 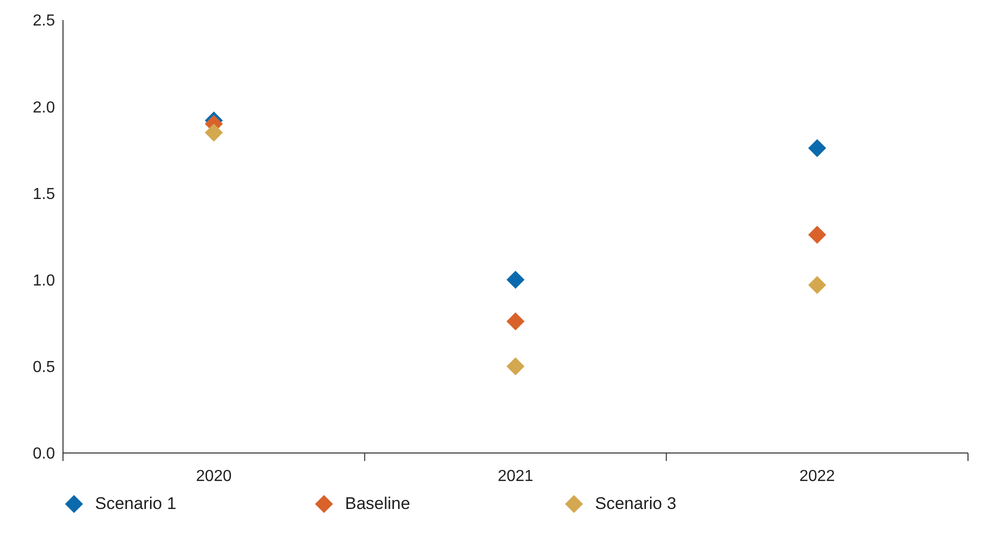 What do you see at coordinates (44, 107) in the screenshot?
I see `y-tick-label: 2.0` at bounding box center [44, 107].